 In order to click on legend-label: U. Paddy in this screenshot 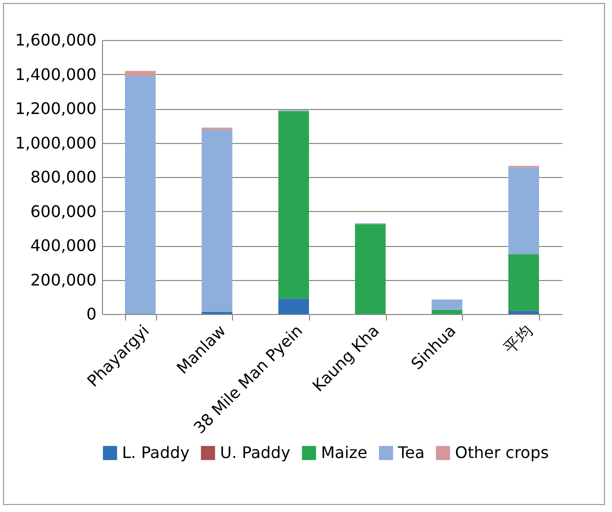, I will do `click(255, 452)`.